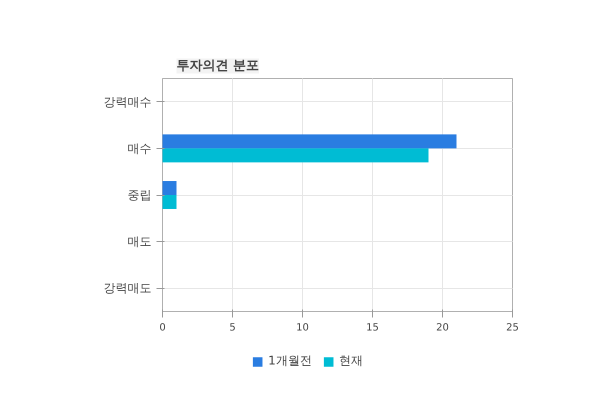  What do you see at coordinates (128, 101) in the screenshot?
I see `y-tick-label: 강력매수` at bounding box center [128, 101].